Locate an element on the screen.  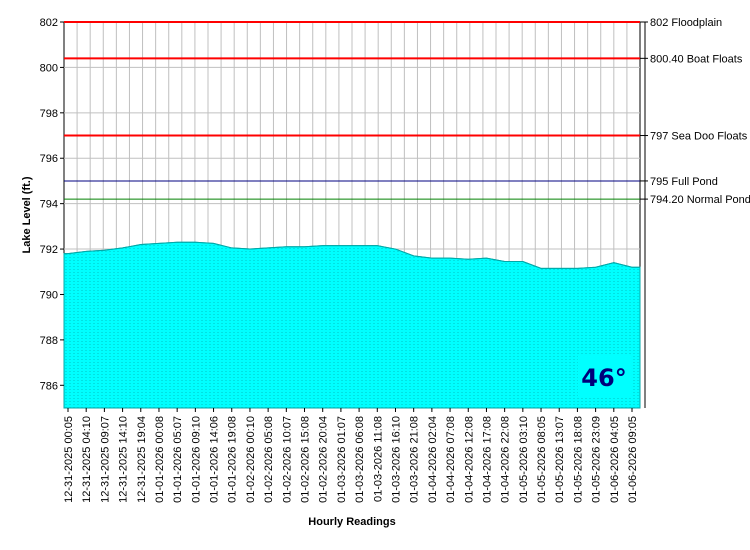
x-tick-label: 01-01-2026 09:10 is located at coordinates (196, 459).